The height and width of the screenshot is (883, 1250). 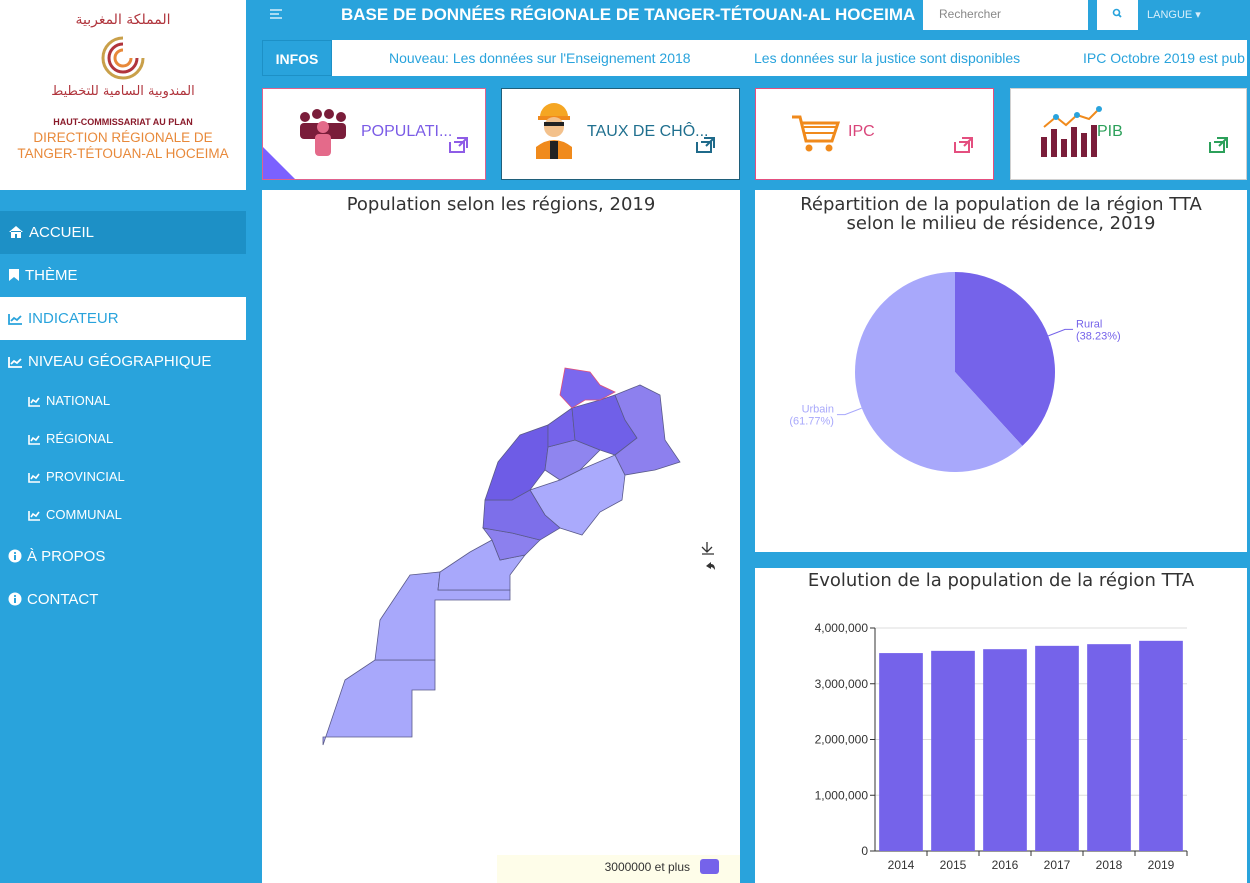 I want to click on pie-value-label: (38.23%), so click(x=1098, y=336).